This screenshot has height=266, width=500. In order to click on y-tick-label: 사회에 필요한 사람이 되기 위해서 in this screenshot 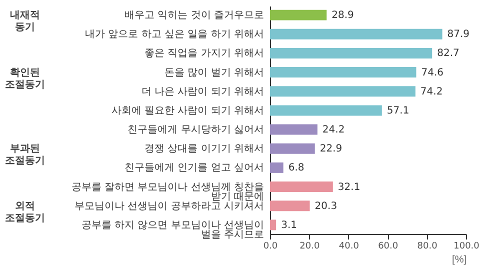, I will do `click(187, 110)`.